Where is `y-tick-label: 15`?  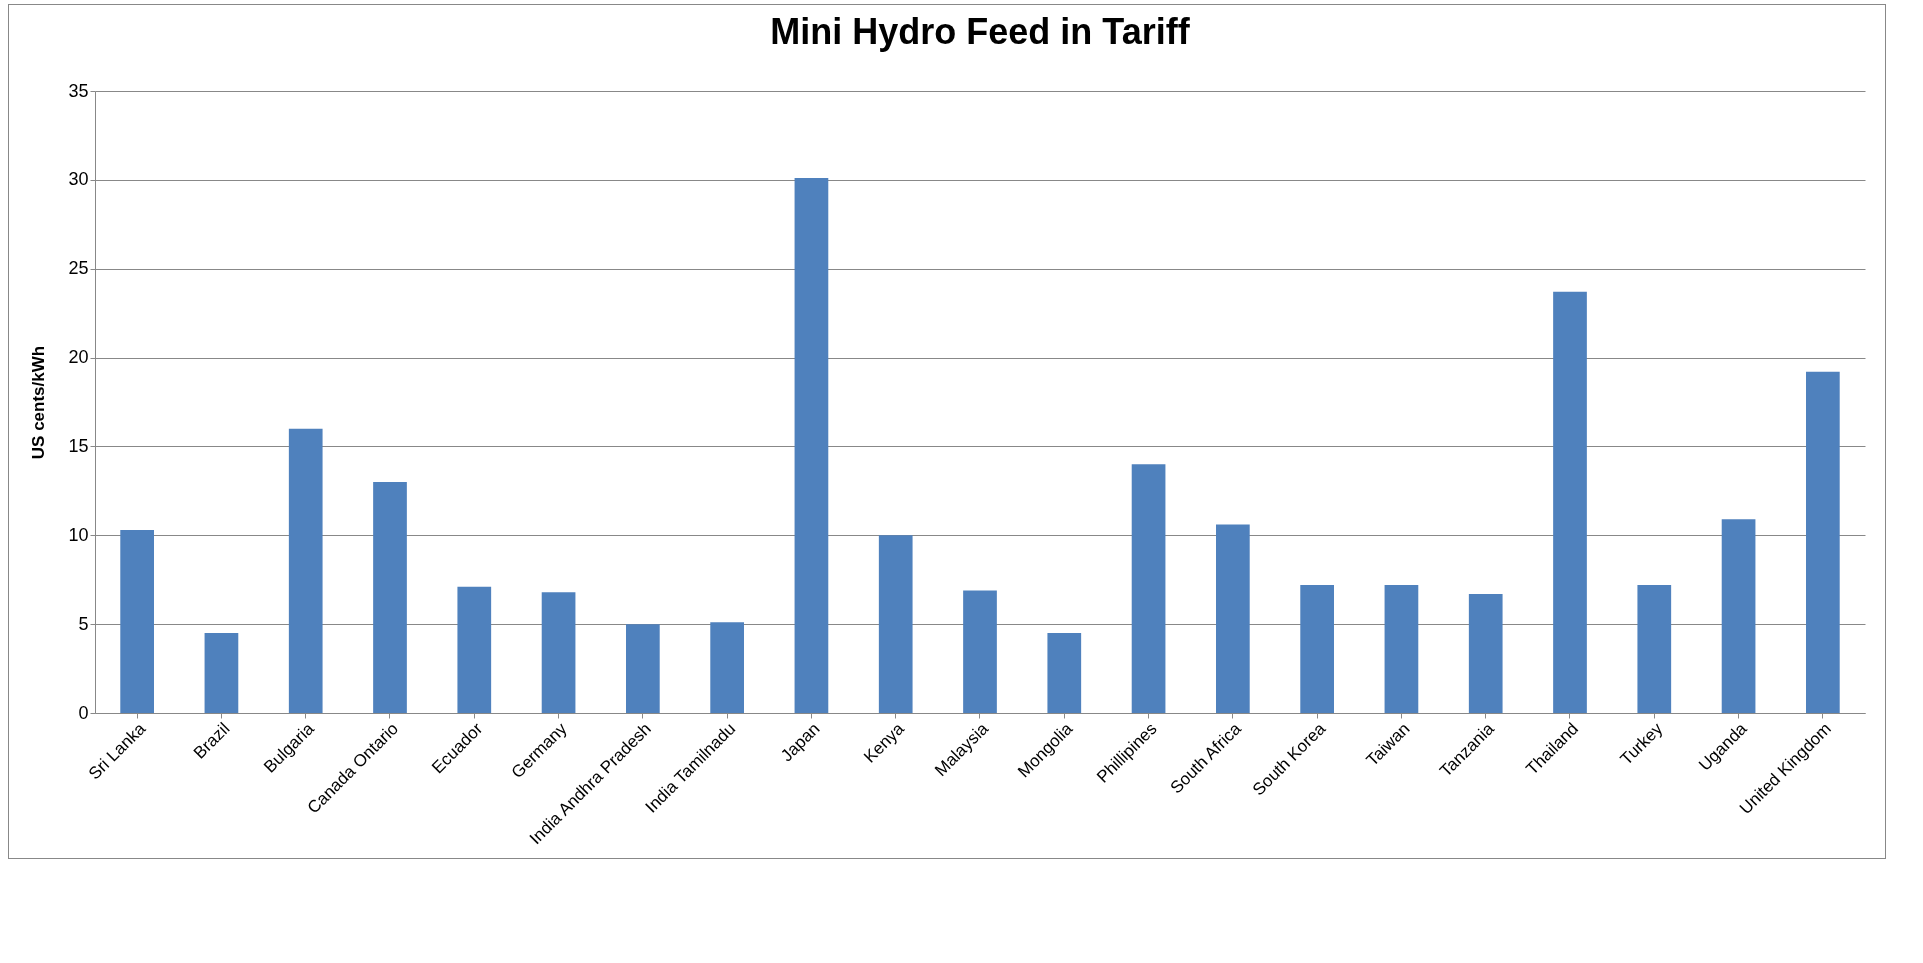 y-tick-label: 15 is located at coordinates (78, 445).